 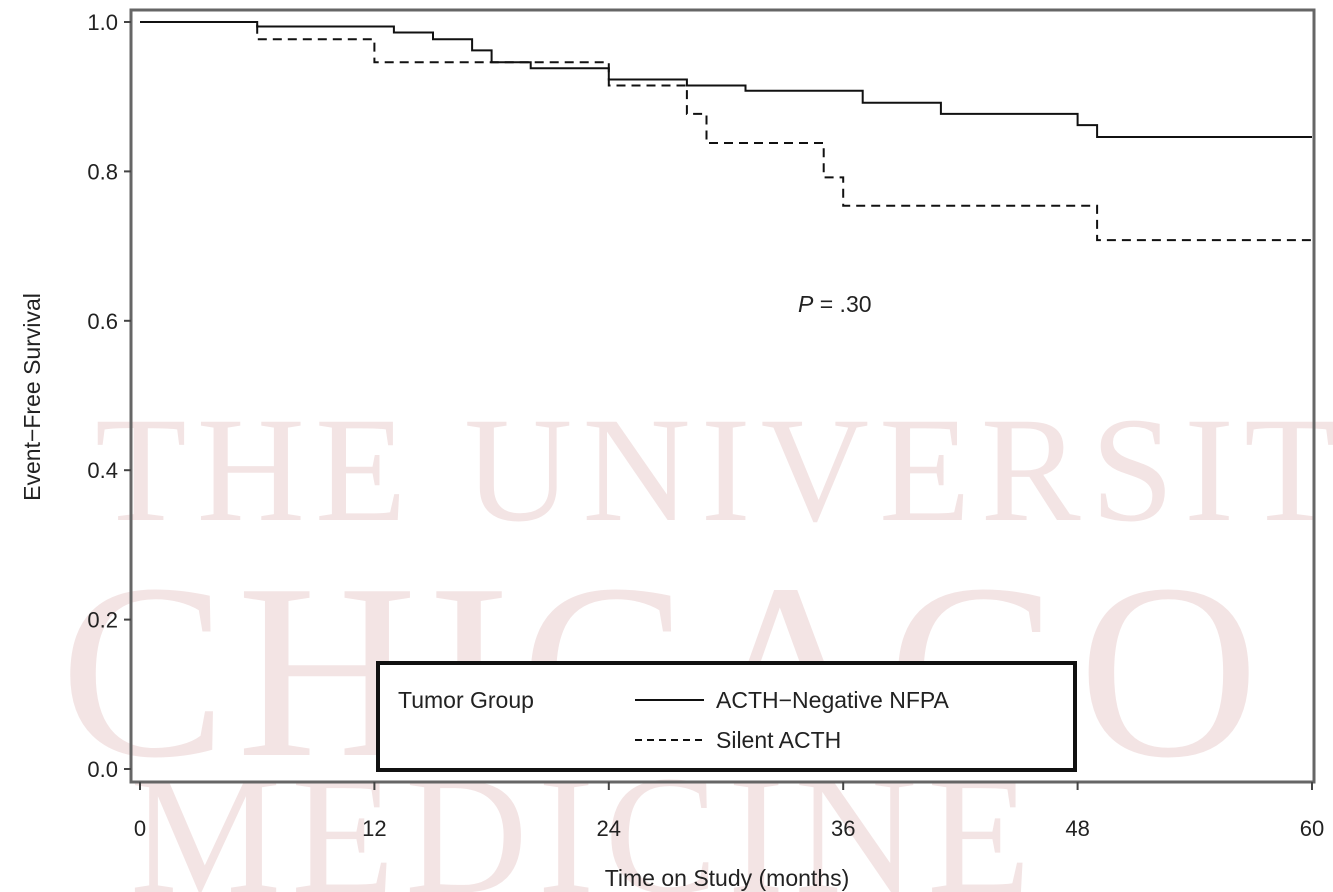 I want to click on x-tick-label: 48, so click(x=1077, y=828).